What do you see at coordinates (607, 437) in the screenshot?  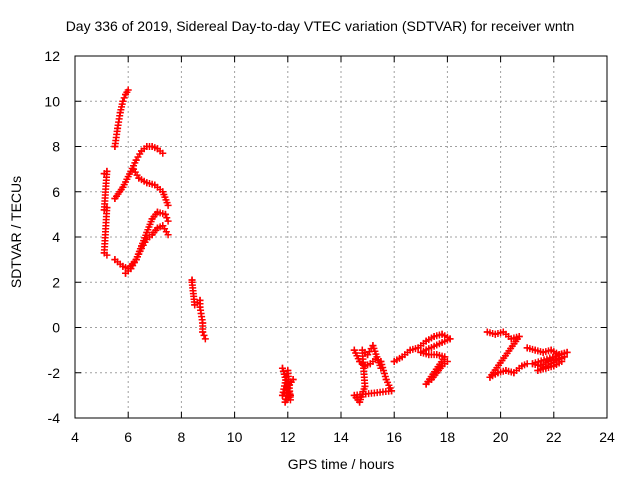 I see `x-tick-label: 24` at bounding box center [607, 437].